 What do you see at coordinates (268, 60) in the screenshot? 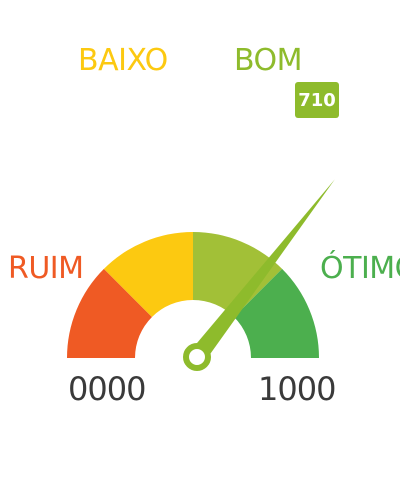
I see `segment-label-bom: BOM` at bounding box center [268, 60].